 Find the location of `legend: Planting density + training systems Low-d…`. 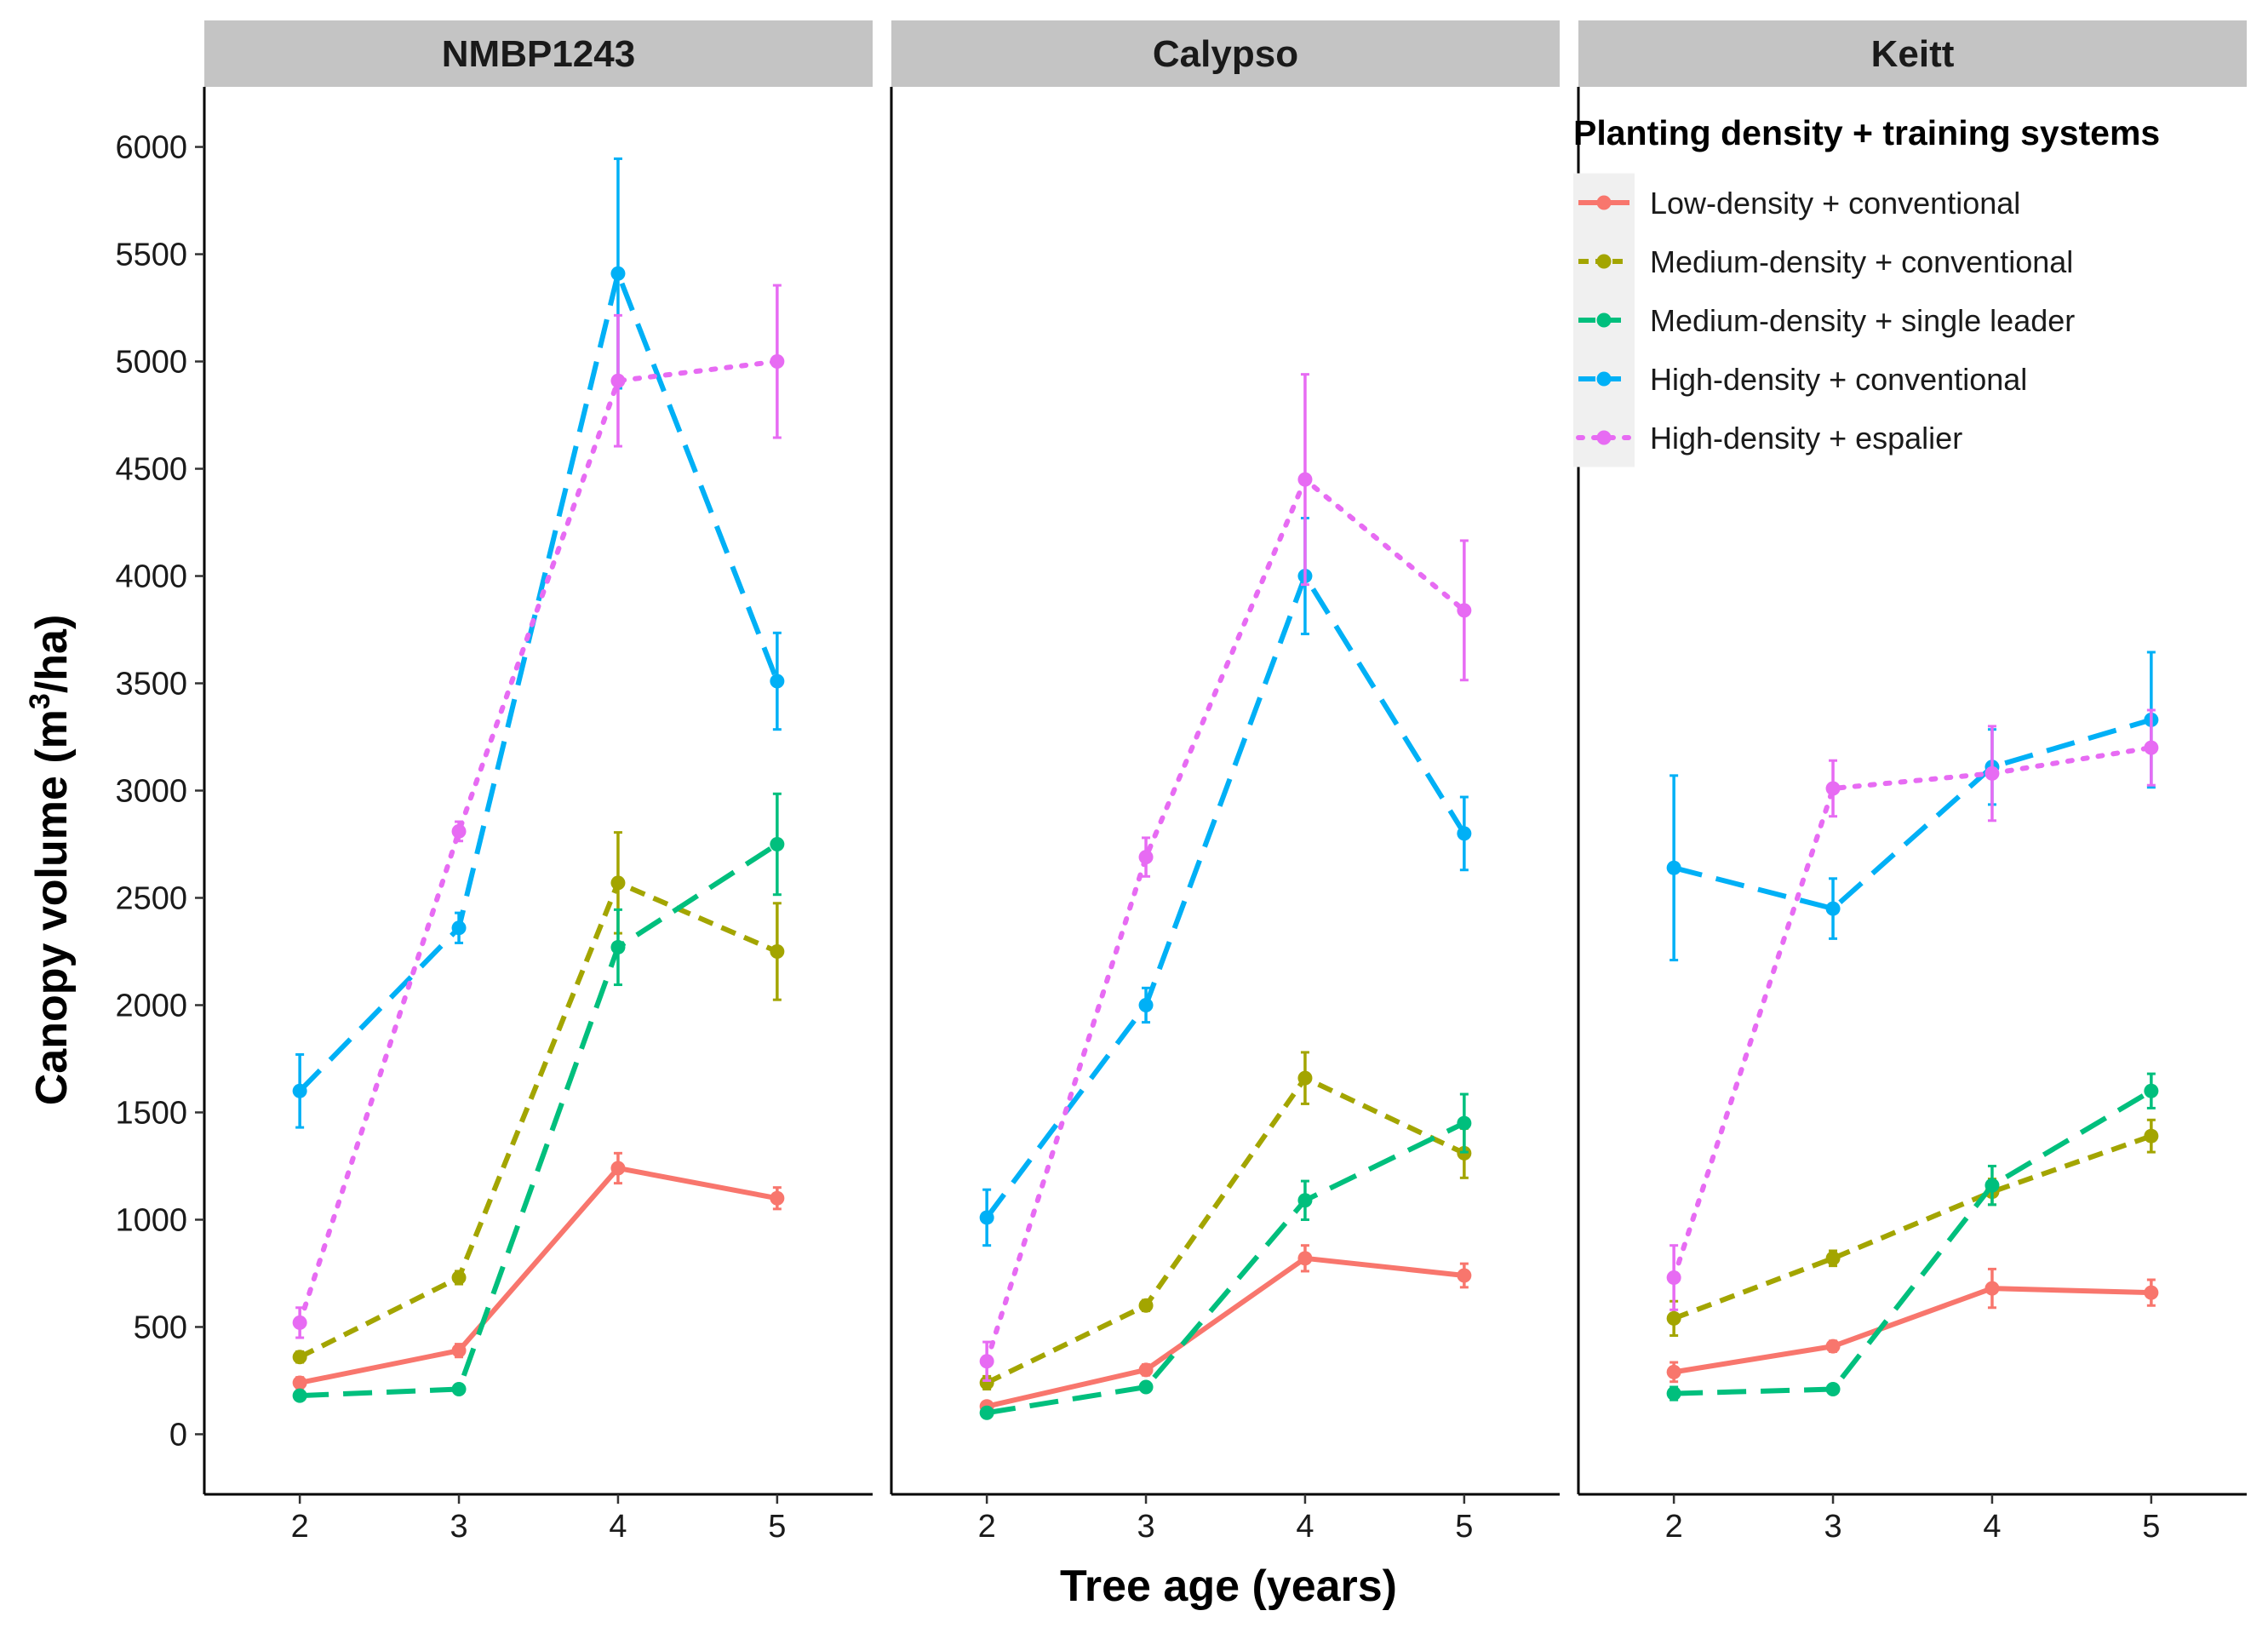

legend: Planting density + training systems Low-d… is located at coordinates (1866, 290).